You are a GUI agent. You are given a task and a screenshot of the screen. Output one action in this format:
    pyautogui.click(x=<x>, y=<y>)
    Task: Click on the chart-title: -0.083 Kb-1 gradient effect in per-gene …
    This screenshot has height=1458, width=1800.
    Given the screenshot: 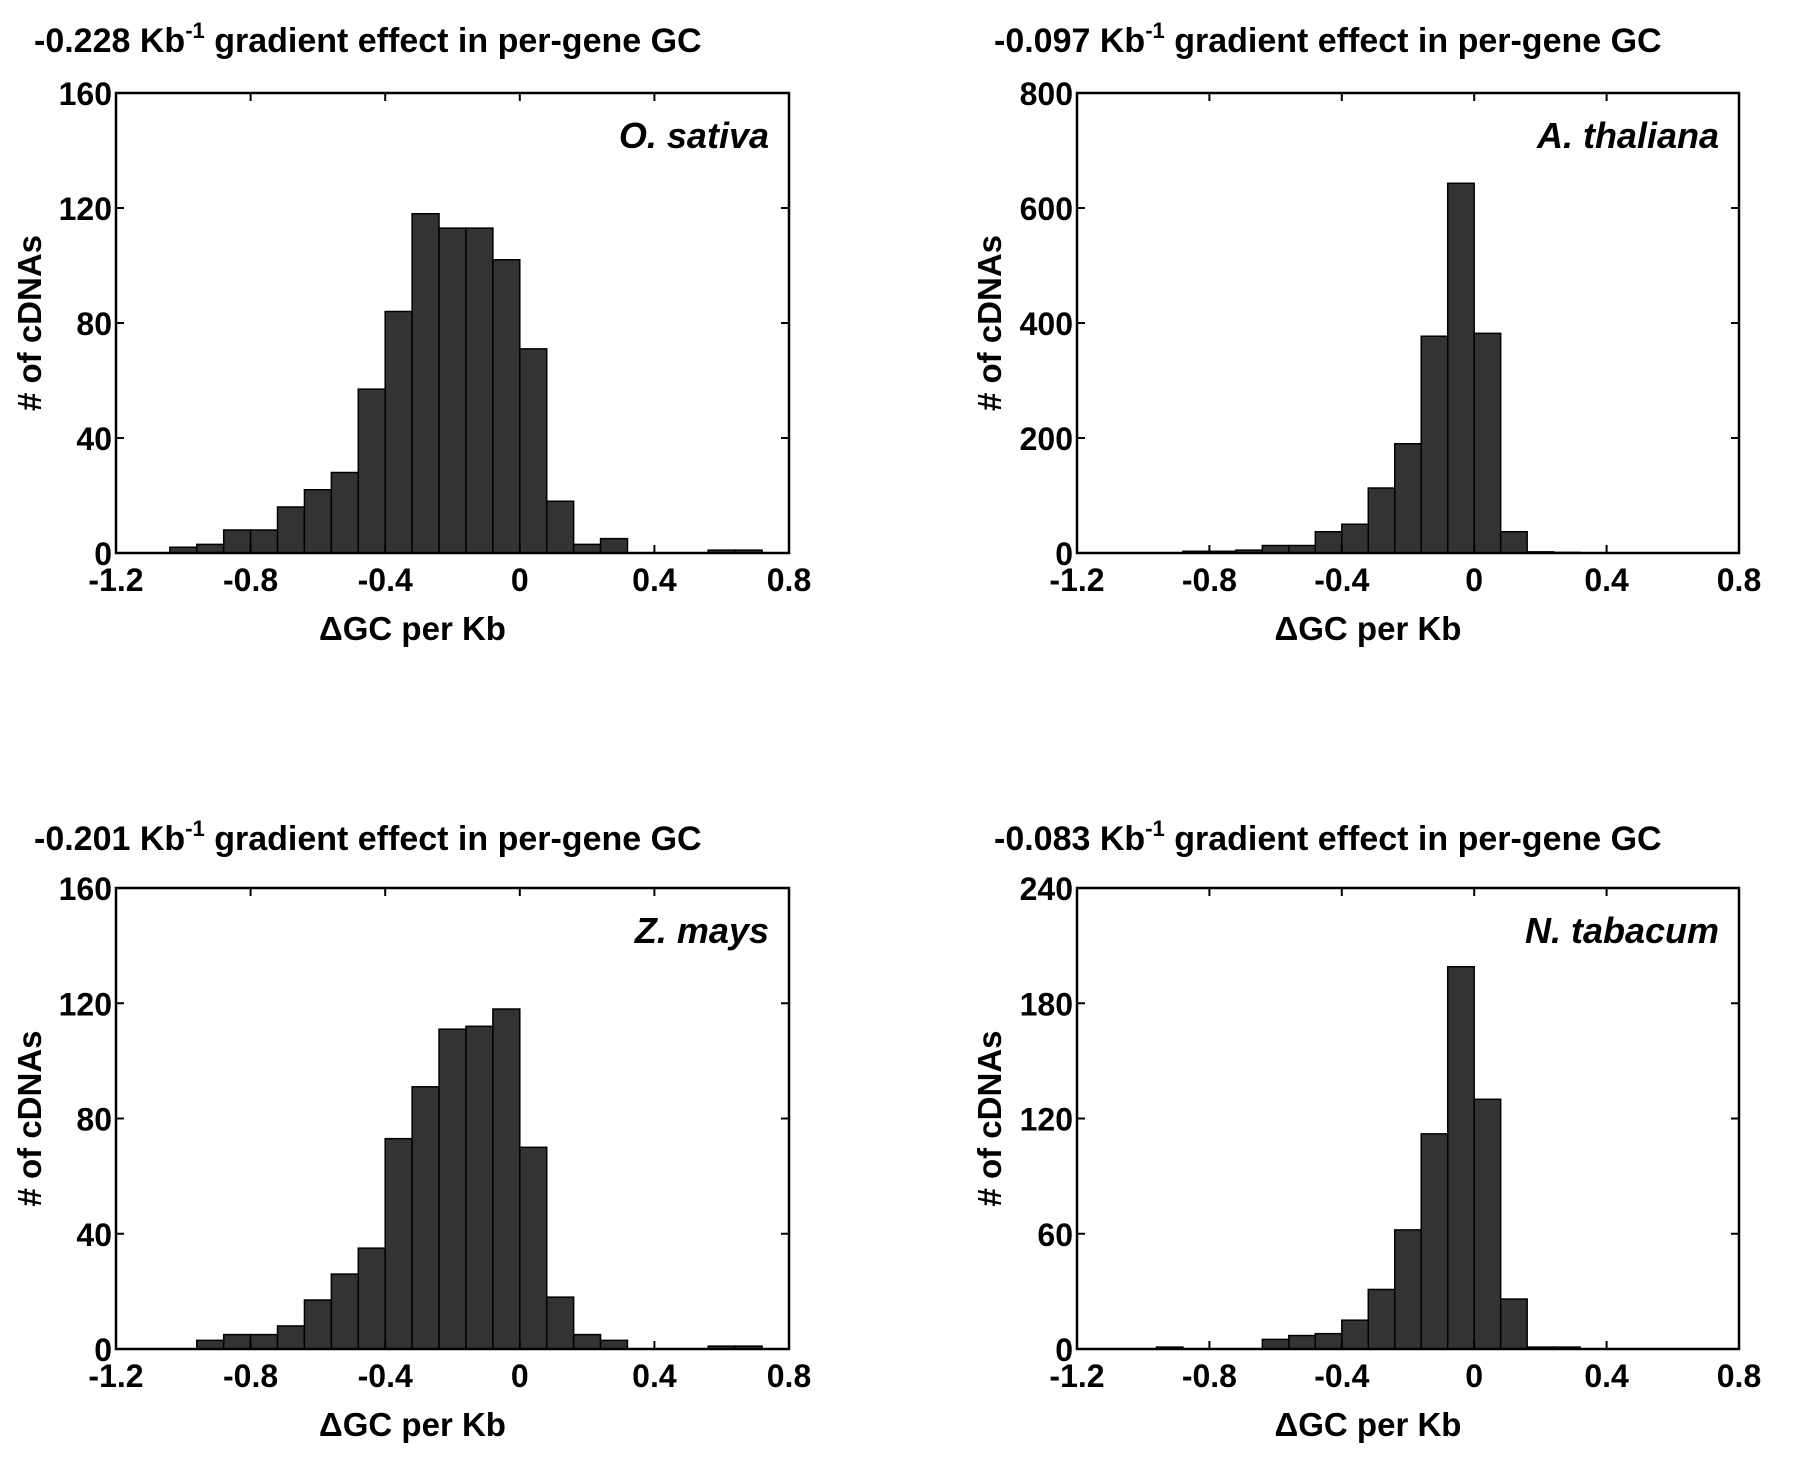 What is the action you would take?
    pyautogui.click(x=1328, y=837)
    